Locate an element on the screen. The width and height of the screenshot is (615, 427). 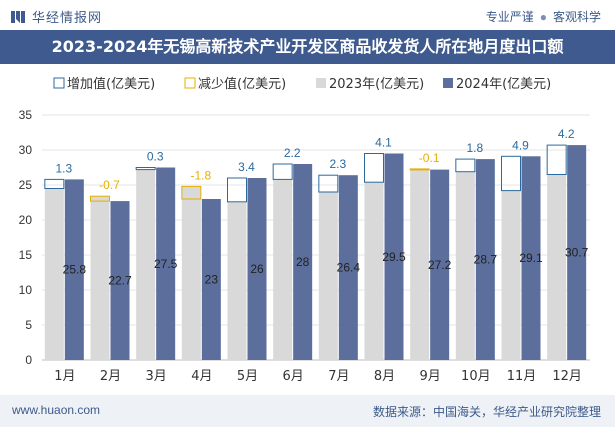
x-tick-label: 4月 is located at coordinates (201, 376).